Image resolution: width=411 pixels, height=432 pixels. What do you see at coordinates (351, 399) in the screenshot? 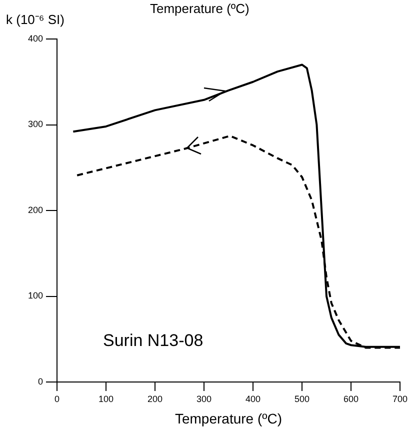
I see `x-tick-label: 600` at bounding box center [351, 399].